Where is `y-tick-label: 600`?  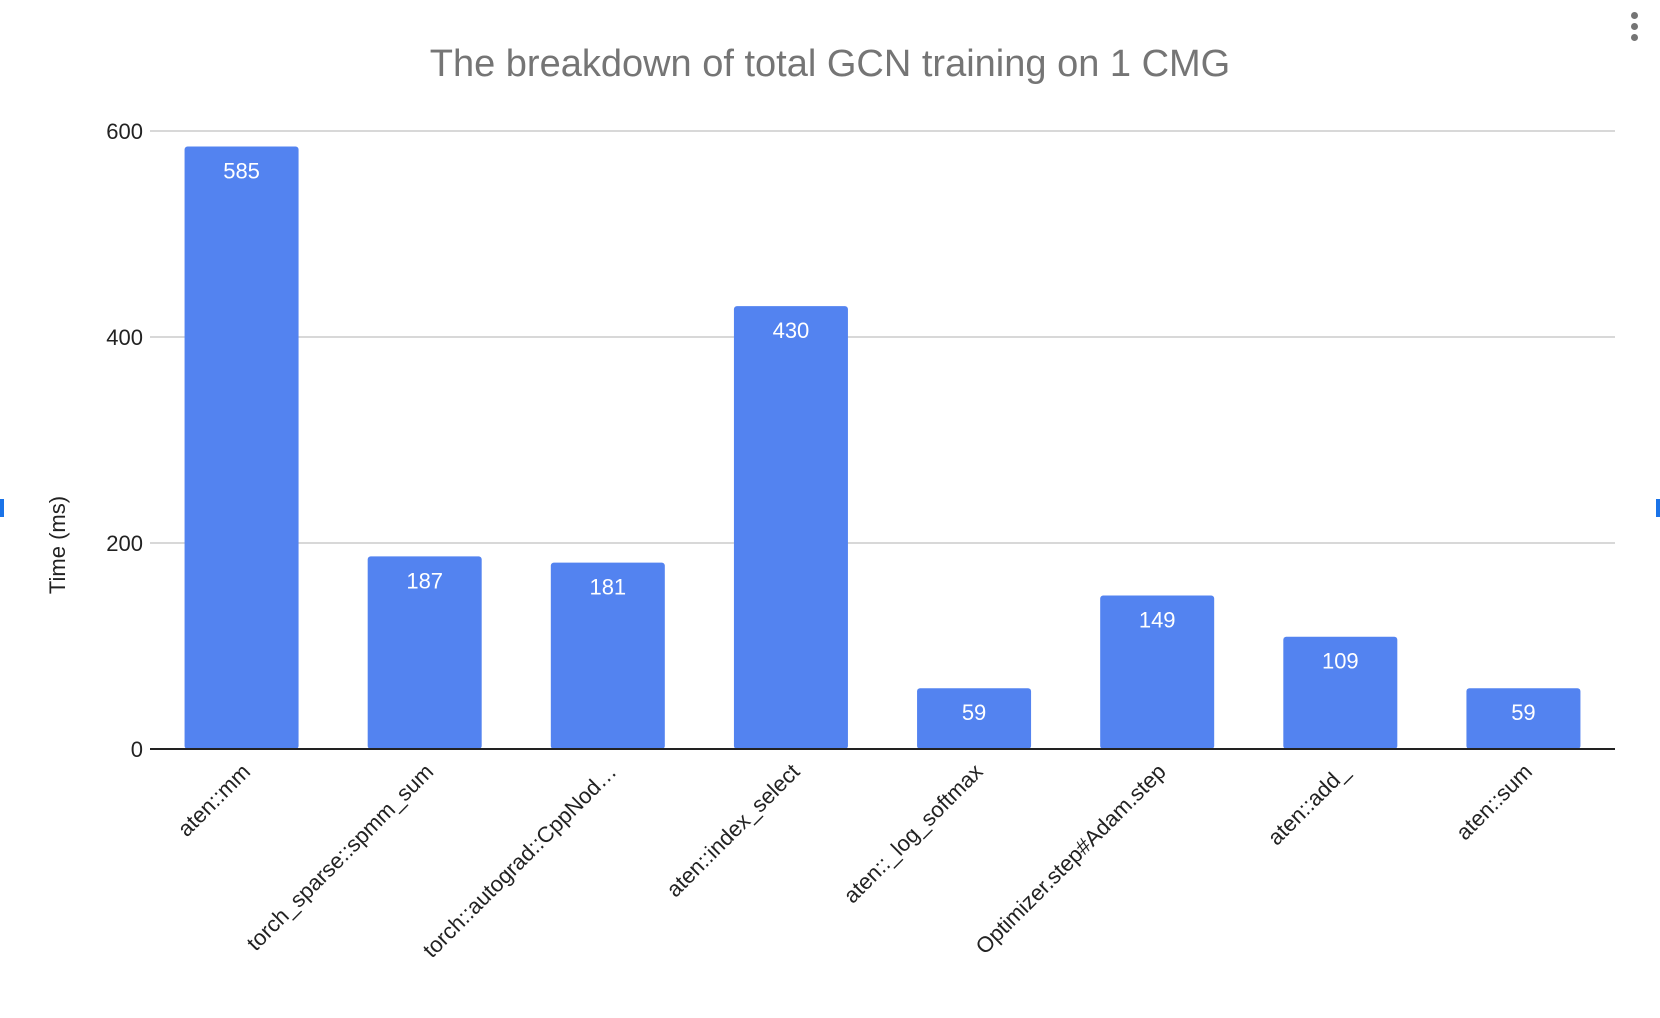 y-tick-label: 600 is located at coordinates (124, 131).